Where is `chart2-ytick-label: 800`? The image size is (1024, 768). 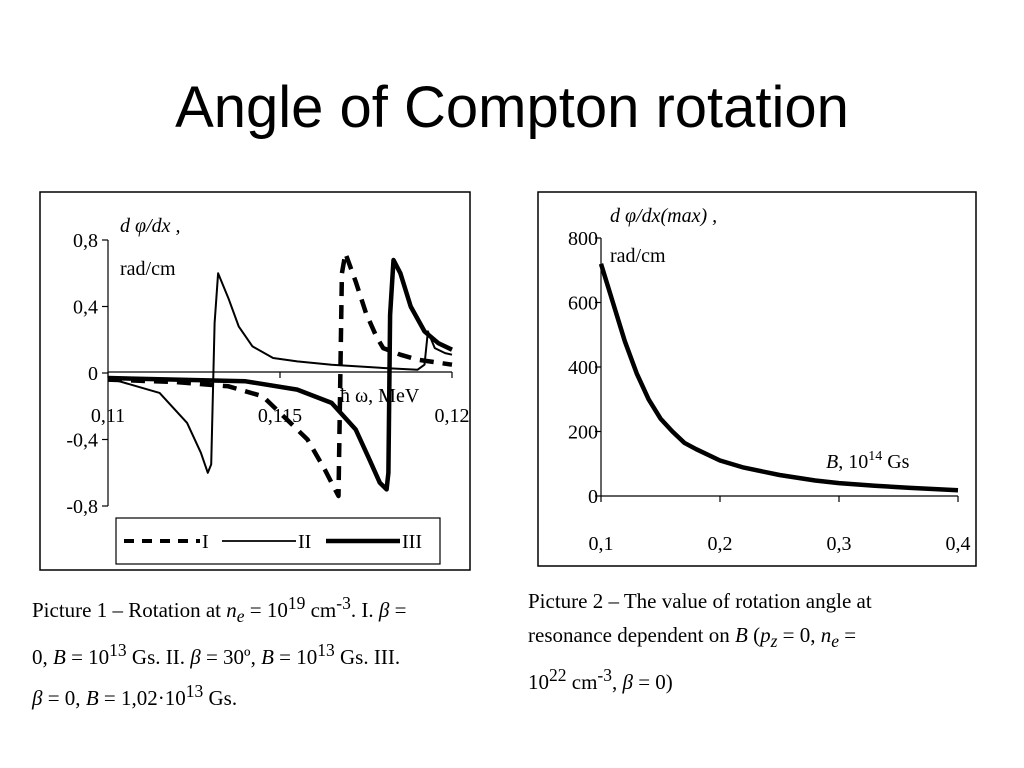
chart2-ytick-label: 800 is located at coordinates (583, 239).